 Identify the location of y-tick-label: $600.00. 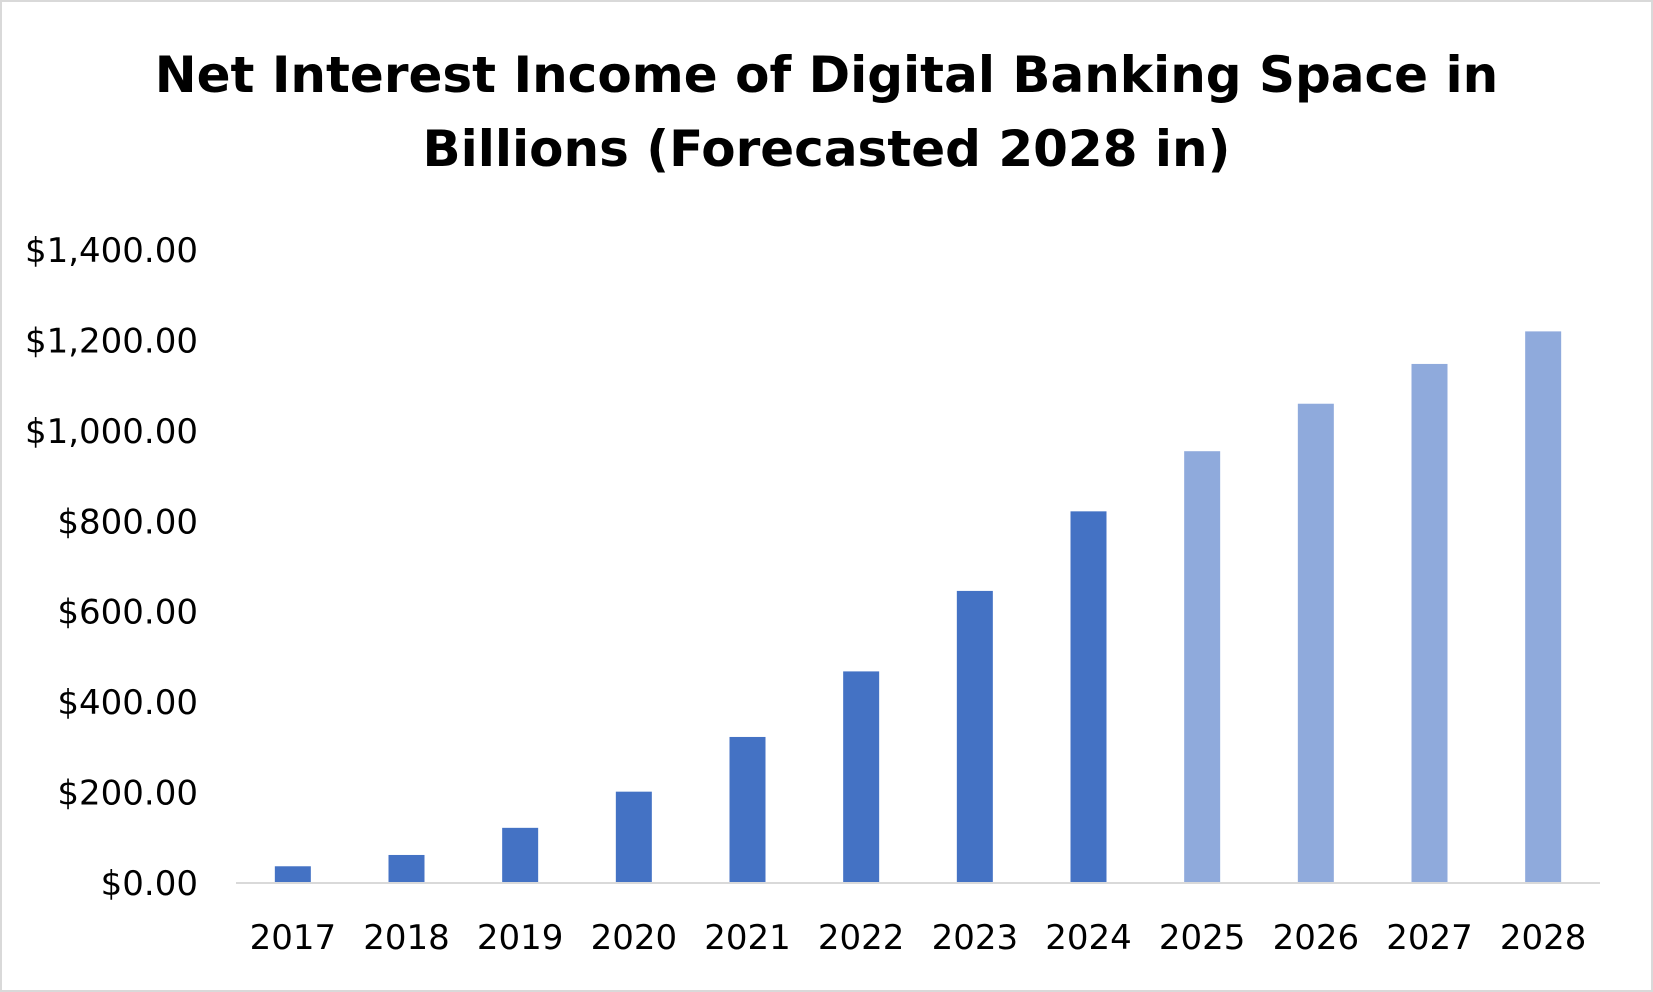
(127, 613).